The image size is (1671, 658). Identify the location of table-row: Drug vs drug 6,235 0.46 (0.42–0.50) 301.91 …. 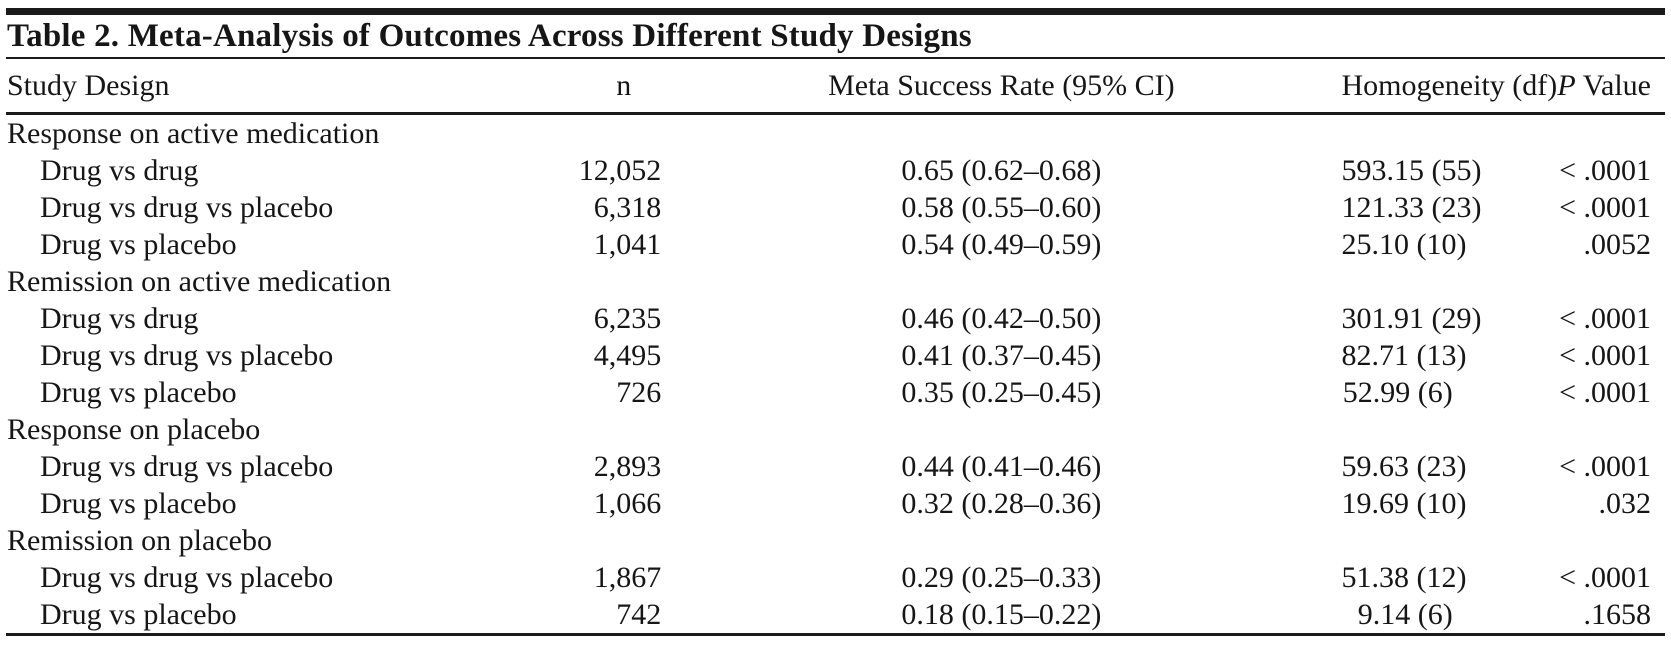
(835, 318).